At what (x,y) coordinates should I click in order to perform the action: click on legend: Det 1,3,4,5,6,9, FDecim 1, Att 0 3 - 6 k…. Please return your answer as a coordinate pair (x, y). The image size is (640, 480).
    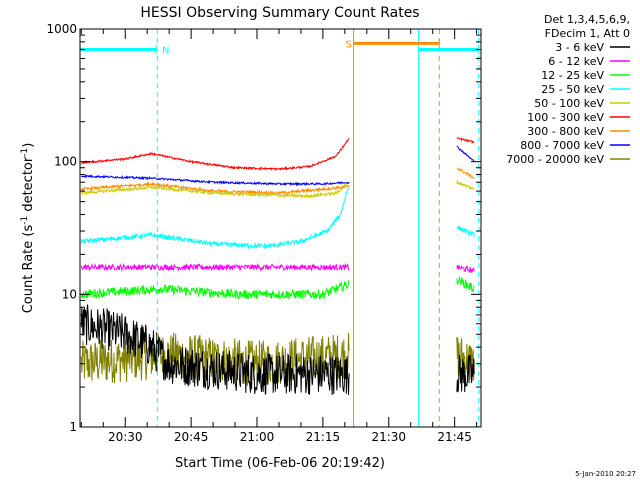
    Looking at the image, I should click on (568, 89).